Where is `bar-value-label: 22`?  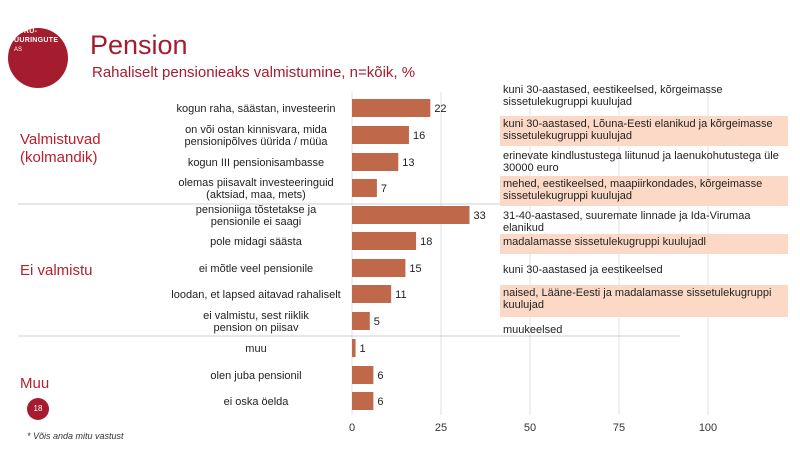
bar-value-label: 22 is located at coordinates (440, 109).